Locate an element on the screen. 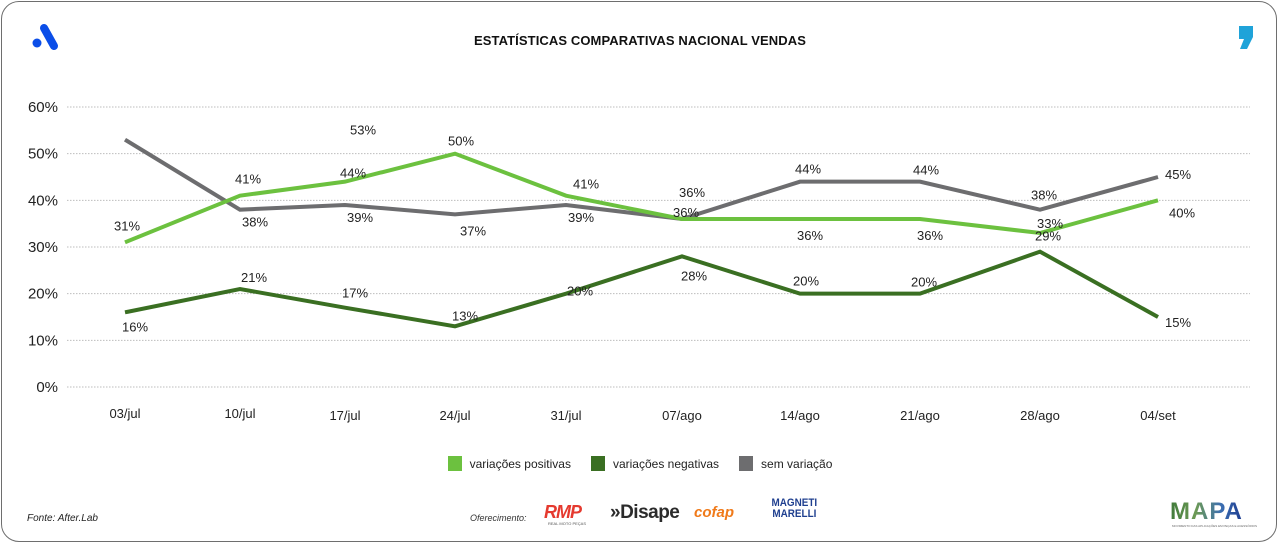 This screenshot has width=1280, height=545. legend-swatch-negative is located at coordinates (597, 463).